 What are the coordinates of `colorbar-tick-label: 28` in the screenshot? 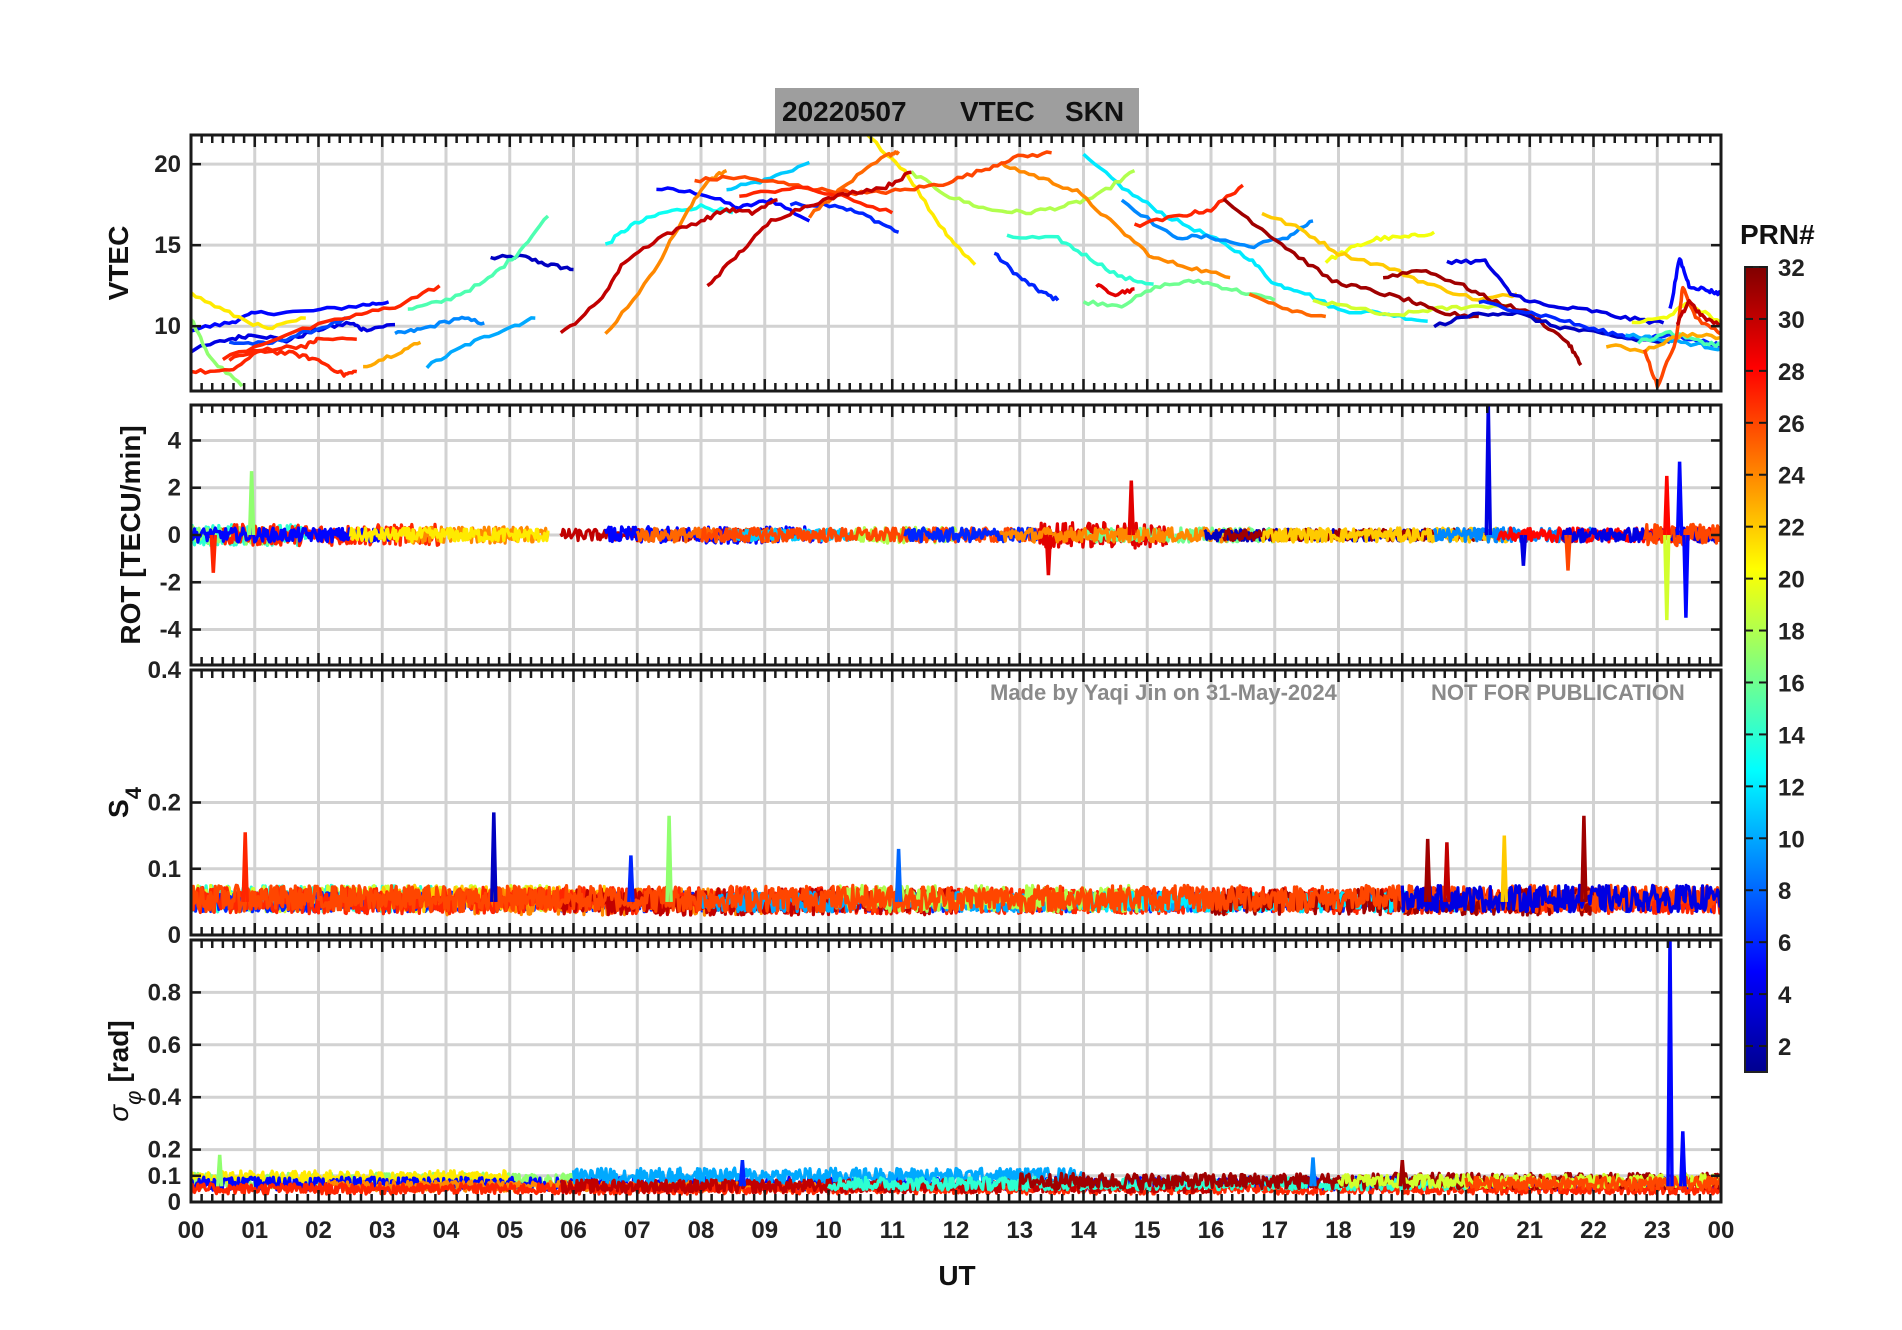 It's located at (1791, 372).